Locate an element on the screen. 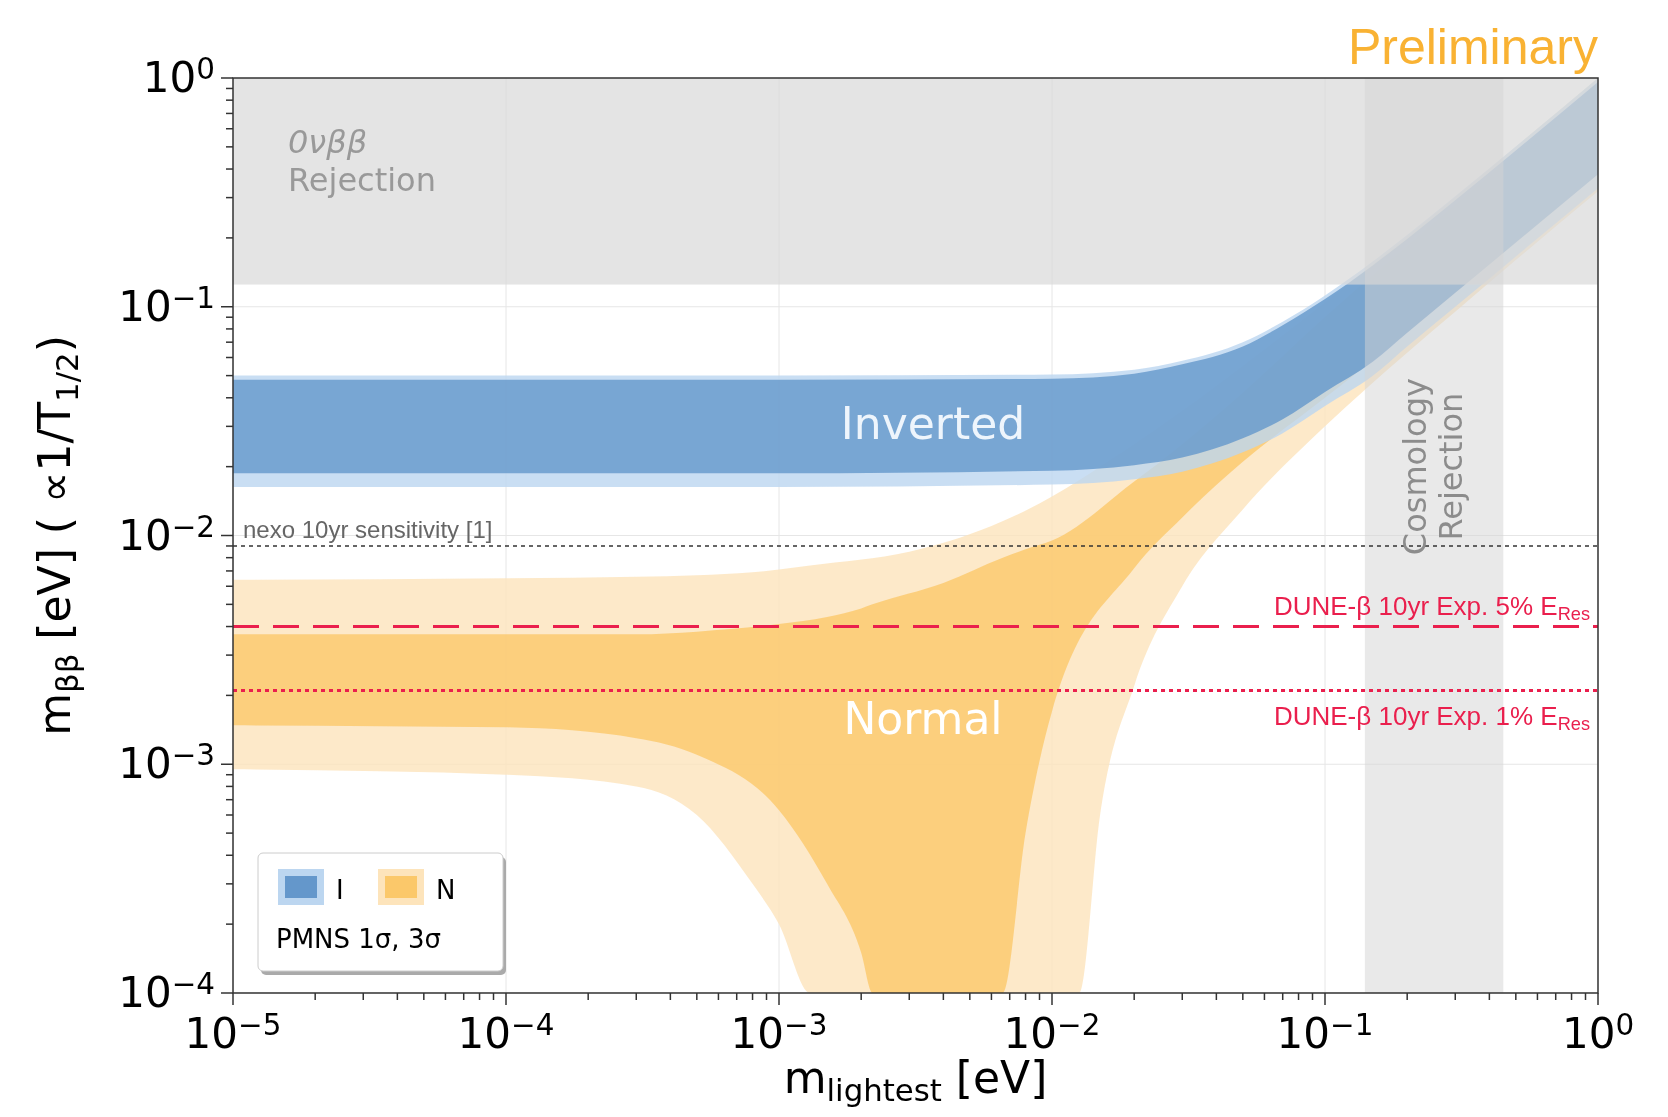 Image resolution: width=1668 pixels, height=1117 pixels. annotation: Inverted is located at coordinates (933, 423).